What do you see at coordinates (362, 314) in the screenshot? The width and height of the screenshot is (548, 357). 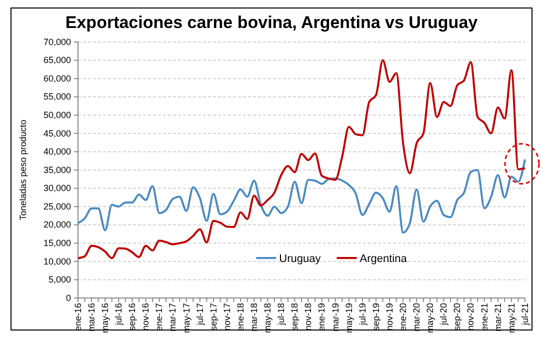 I see `x-tick-label: jul-19` at bounding box center [362, 314].